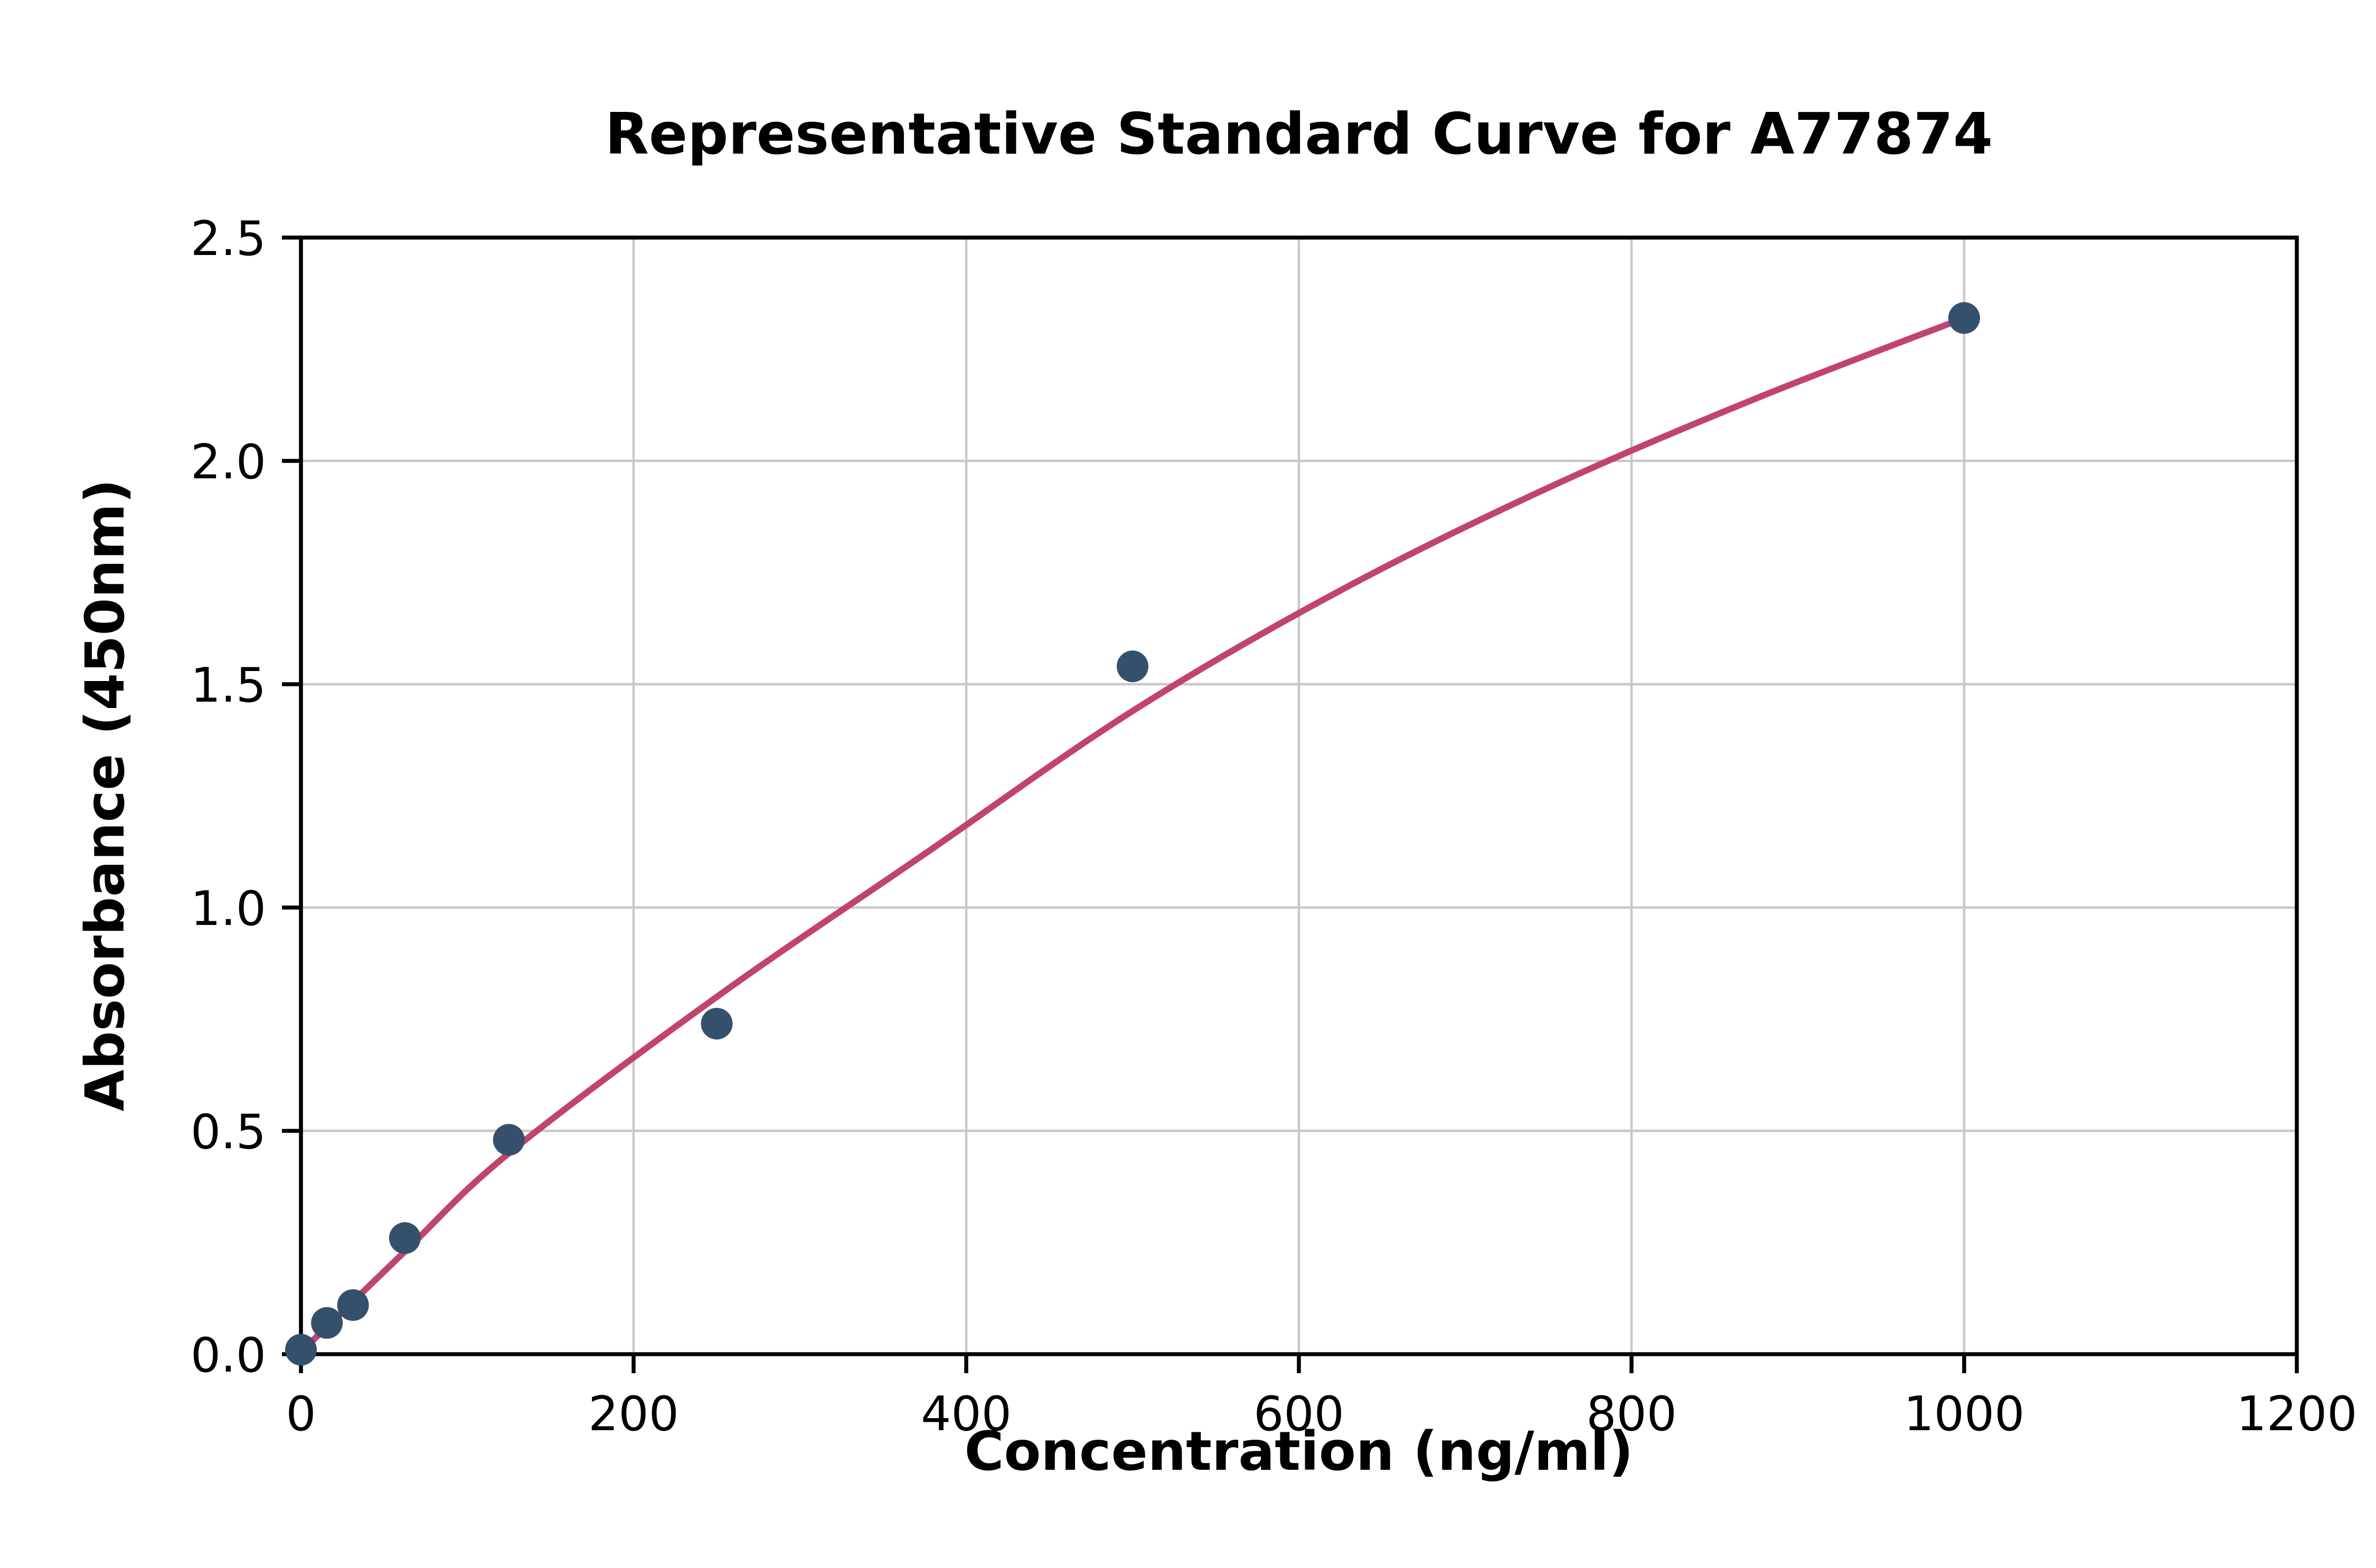  I want to click on y-tick-label: 1.0, so click(229, 909).